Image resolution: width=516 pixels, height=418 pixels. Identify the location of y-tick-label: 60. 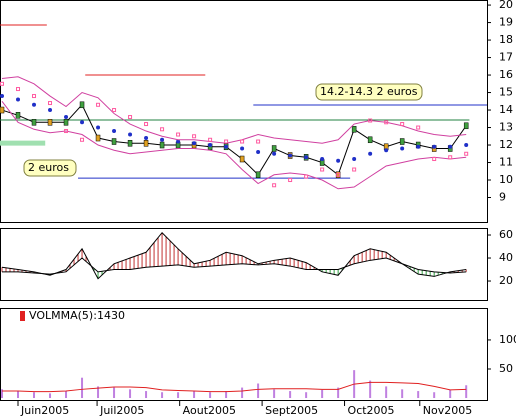
(506, 234).